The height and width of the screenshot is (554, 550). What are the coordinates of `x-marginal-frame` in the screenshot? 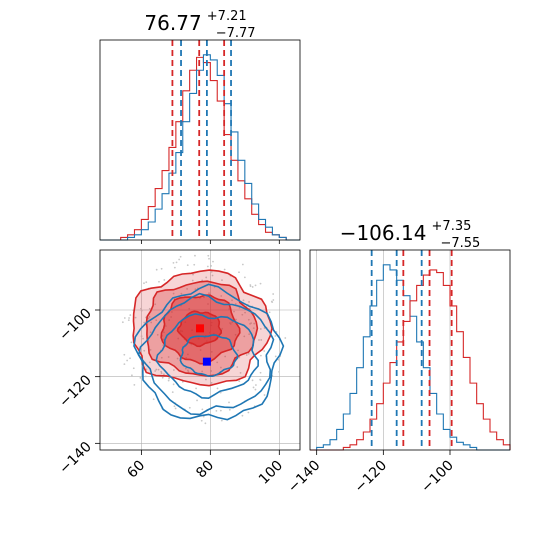 It's located at (200, 140).